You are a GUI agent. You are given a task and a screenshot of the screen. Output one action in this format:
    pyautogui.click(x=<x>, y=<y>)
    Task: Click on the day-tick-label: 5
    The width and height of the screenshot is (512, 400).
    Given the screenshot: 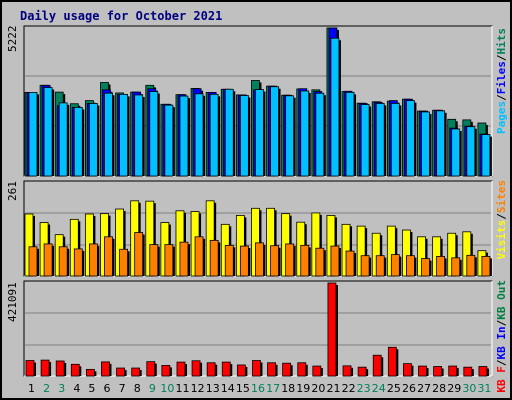 What is the action you would take?
    pyautogui.click(x=91, y=388)
    